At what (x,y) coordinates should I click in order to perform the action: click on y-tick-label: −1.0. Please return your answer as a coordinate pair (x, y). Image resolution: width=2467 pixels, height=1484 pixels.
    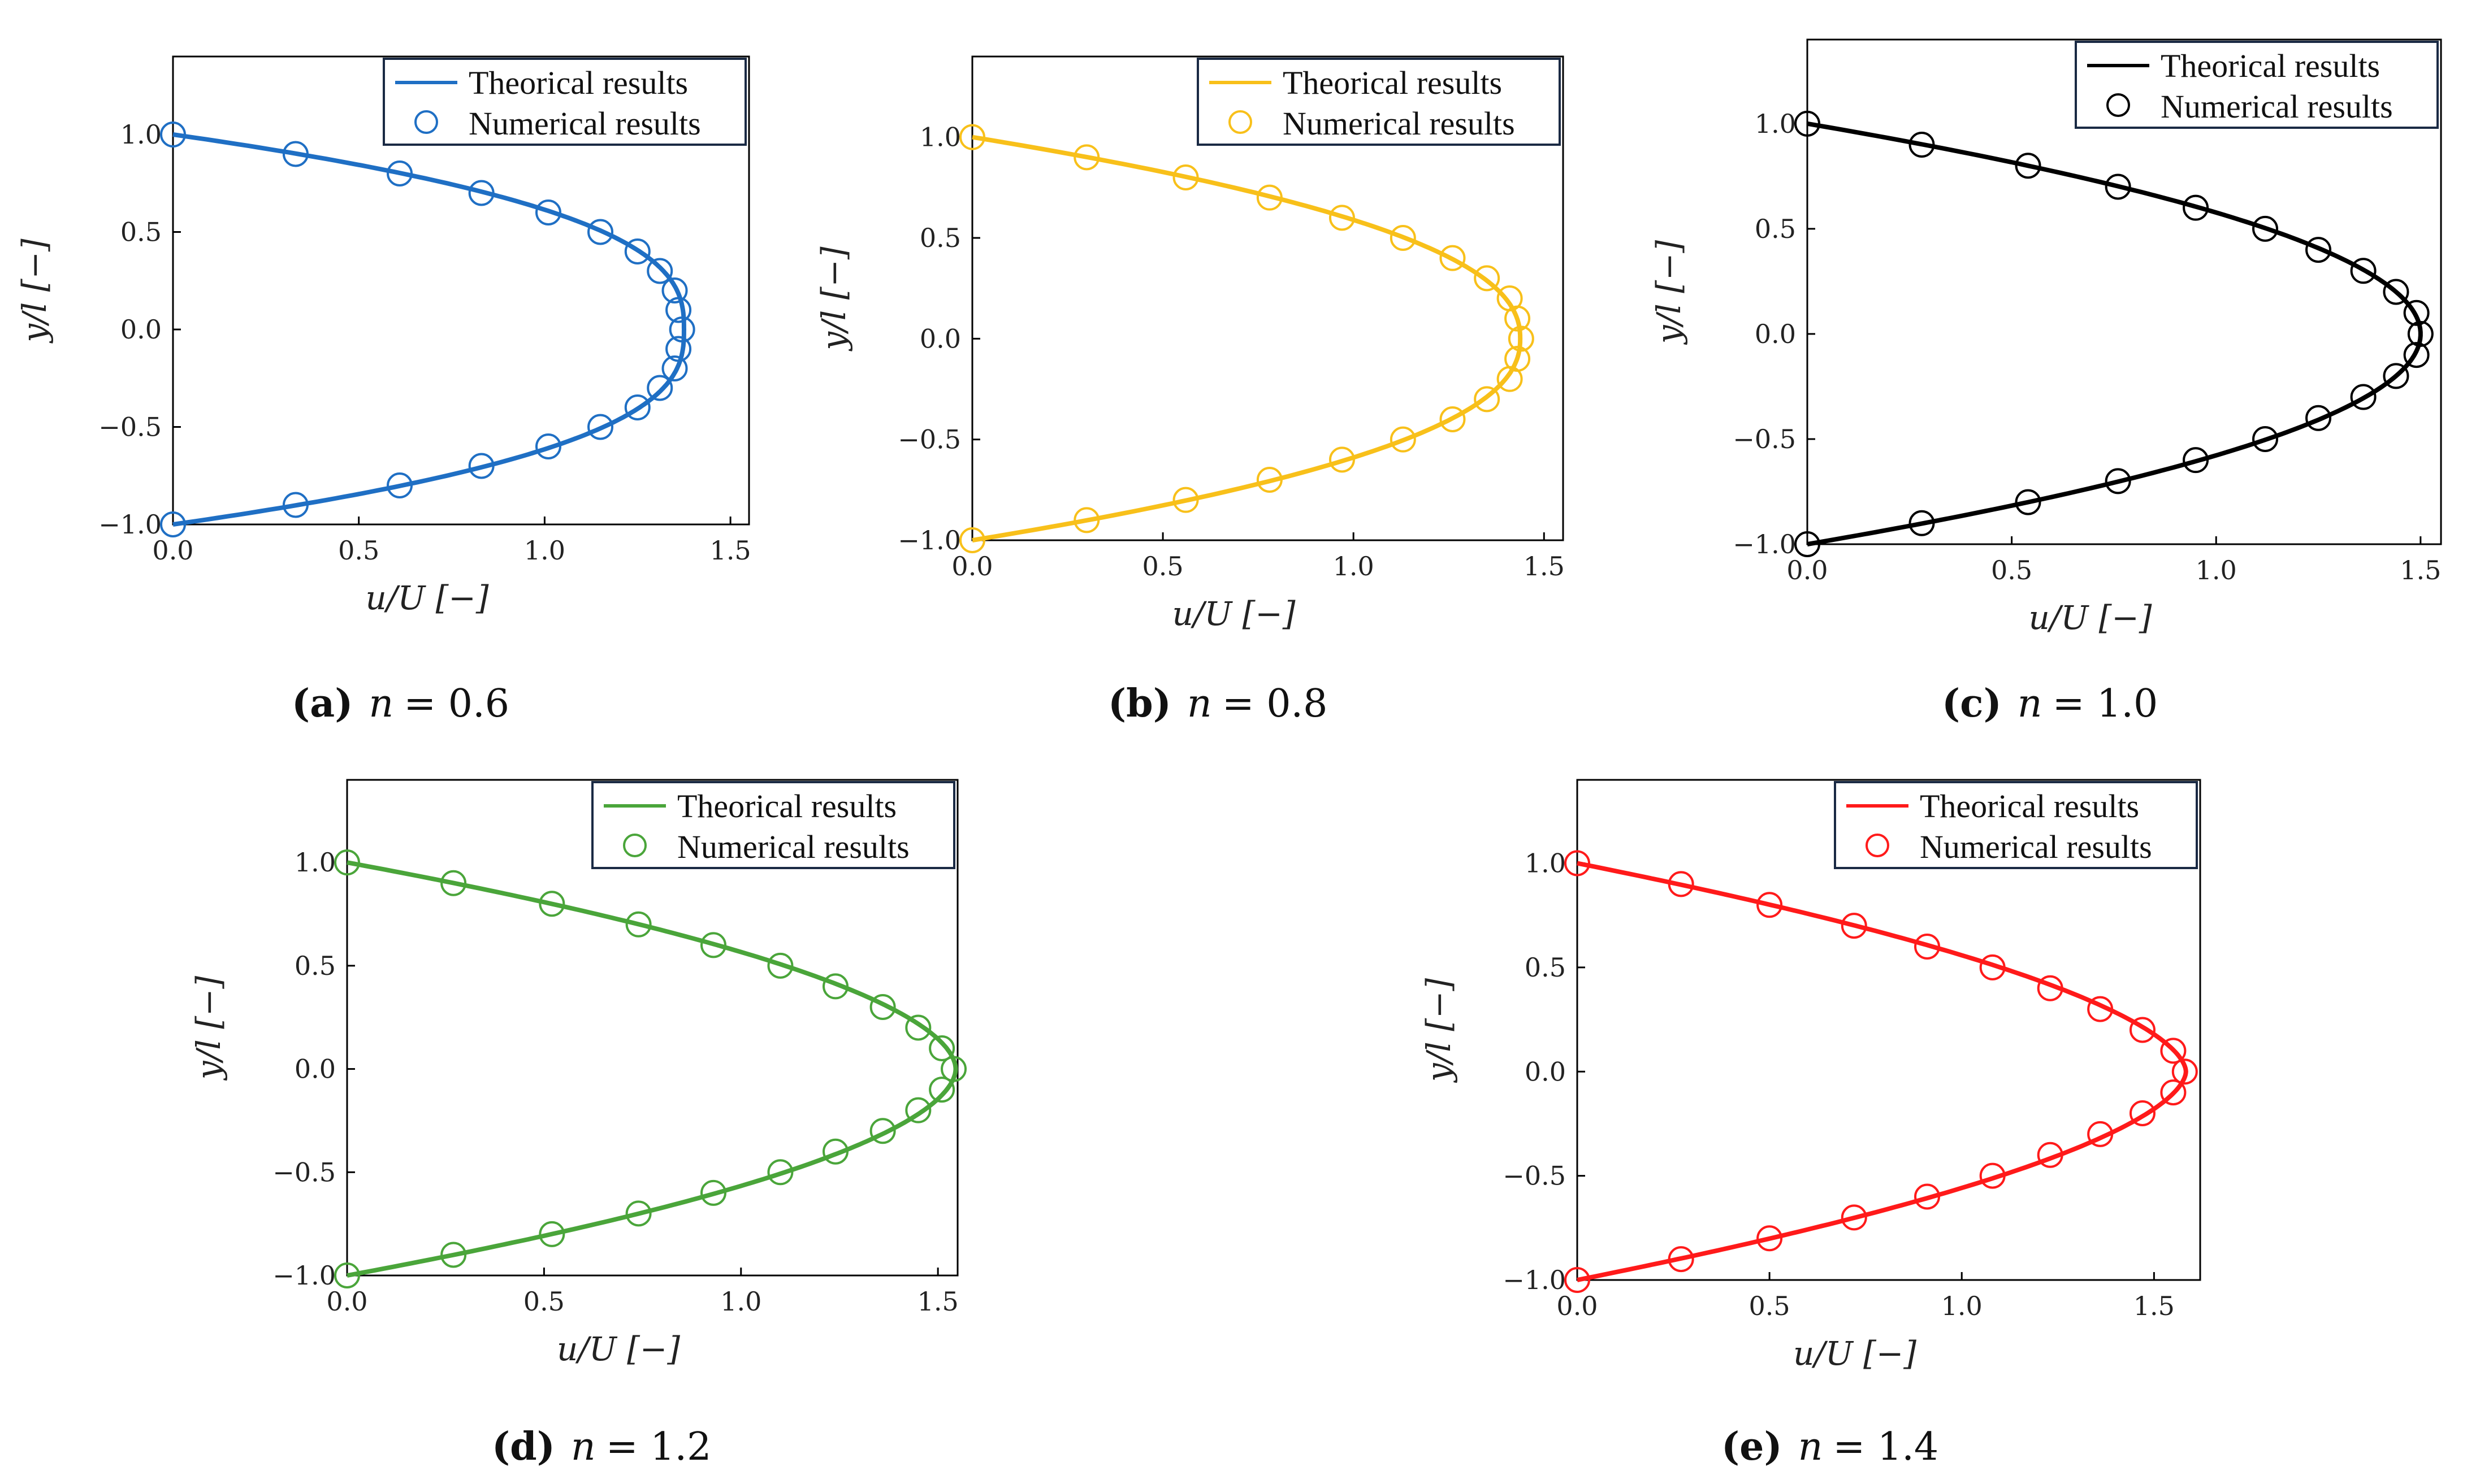
    Looking at the image, I should click on (304, 1275).